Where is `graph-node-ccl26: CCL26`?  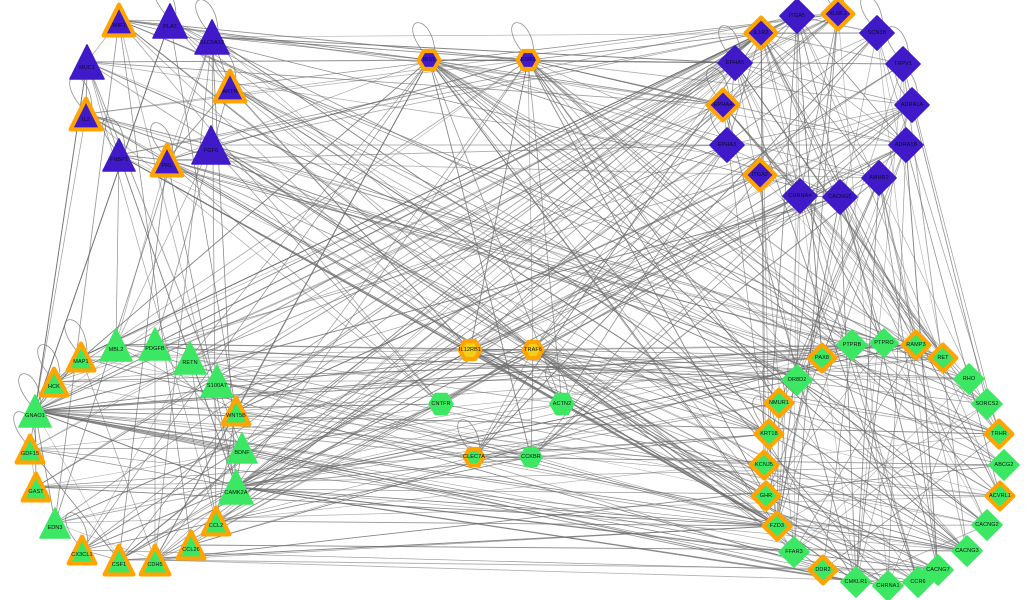
graph-node-ccl26: CCL26 is located at coordinates (191, 545).